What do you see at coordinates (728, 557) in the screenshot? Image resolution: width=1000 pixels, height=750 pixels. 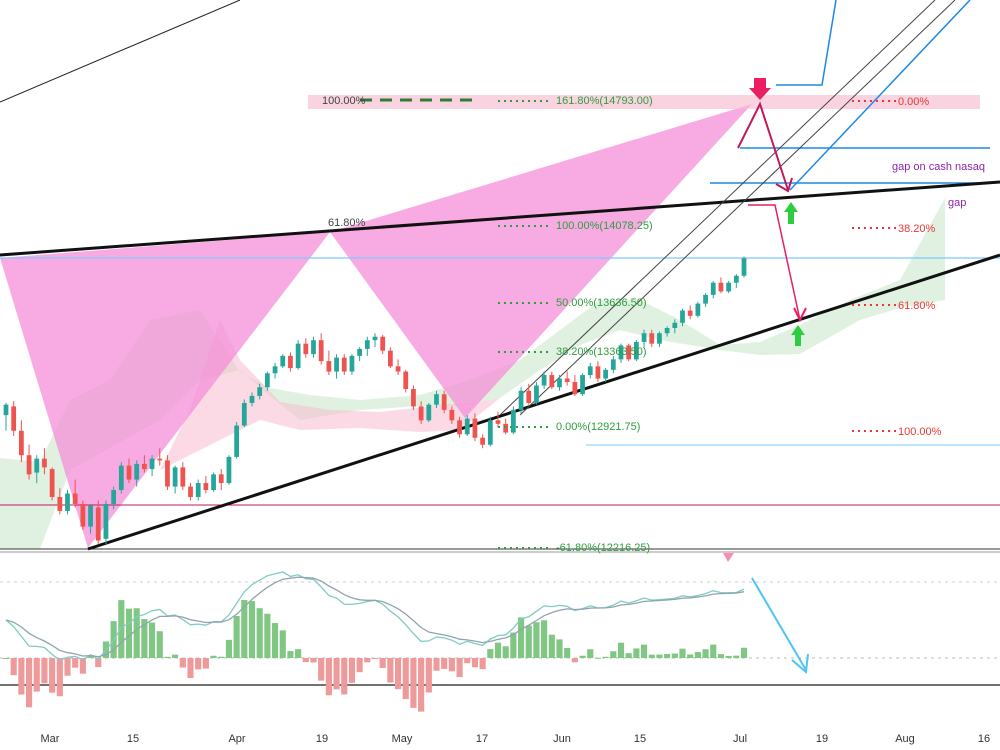 I see `small-pink-marker-icon` at bounding box center [728, 557].